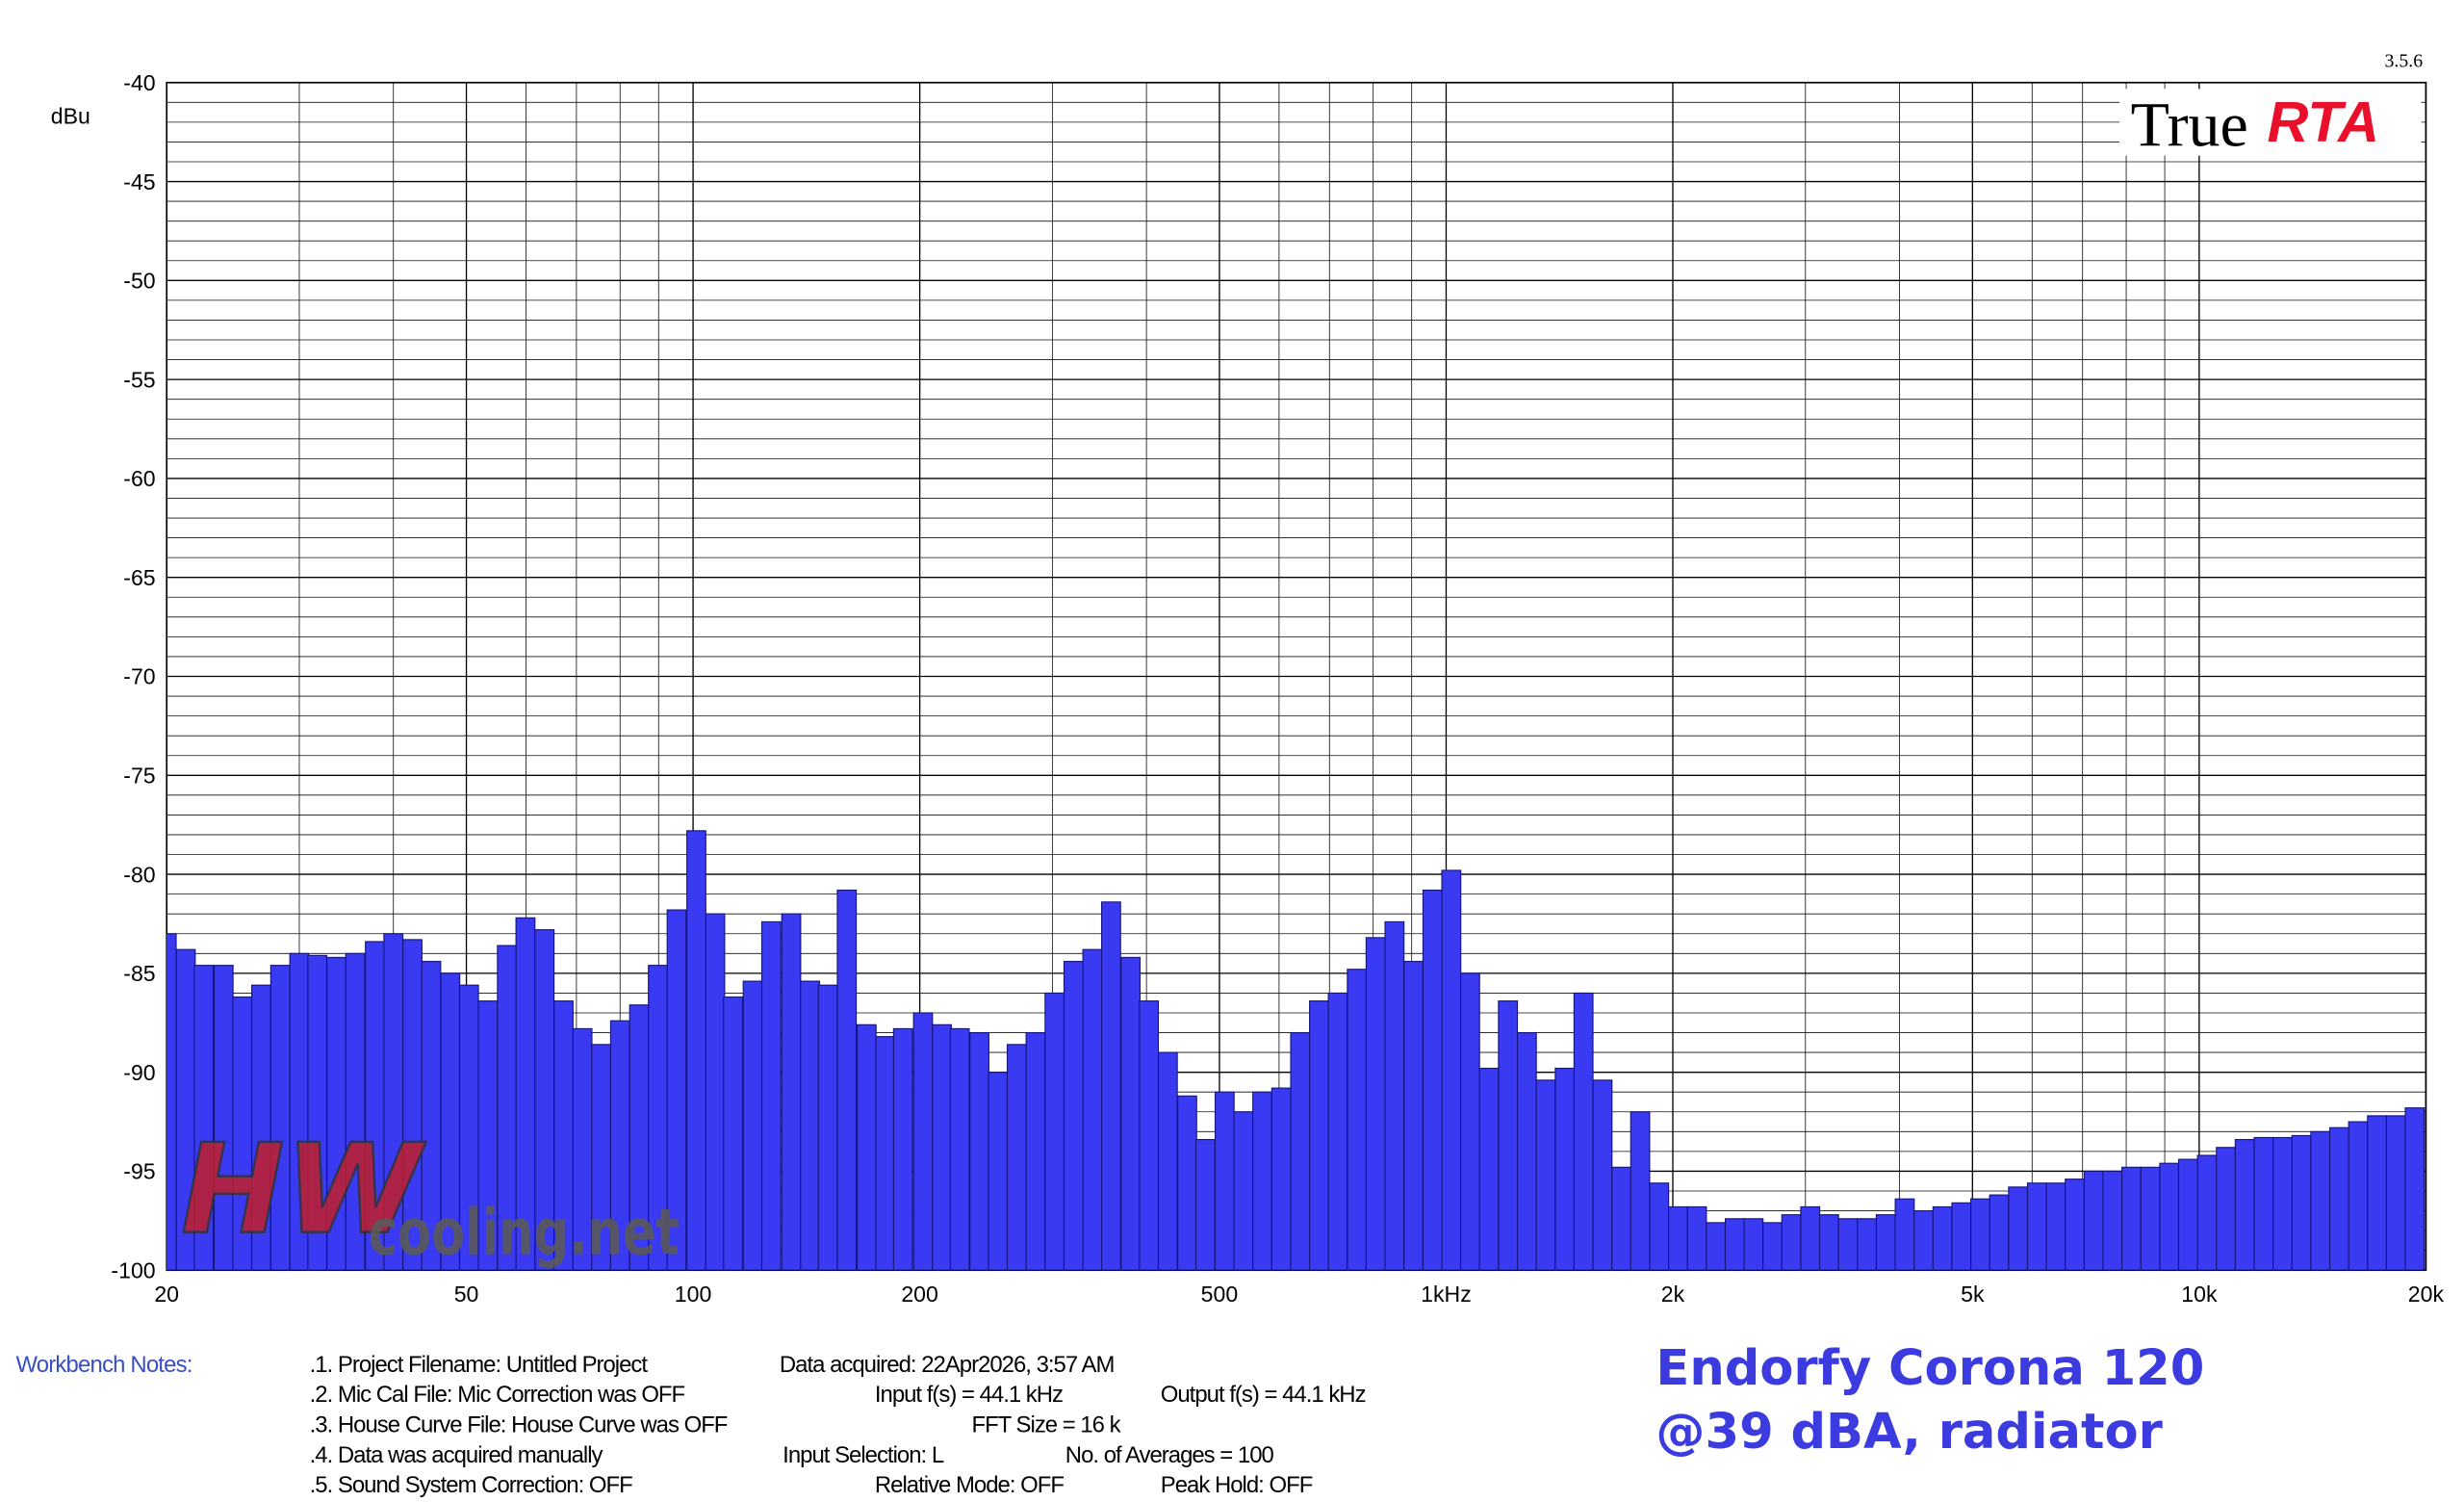  I want to click on x-tick-label: 2k, so click(1673, 1295).